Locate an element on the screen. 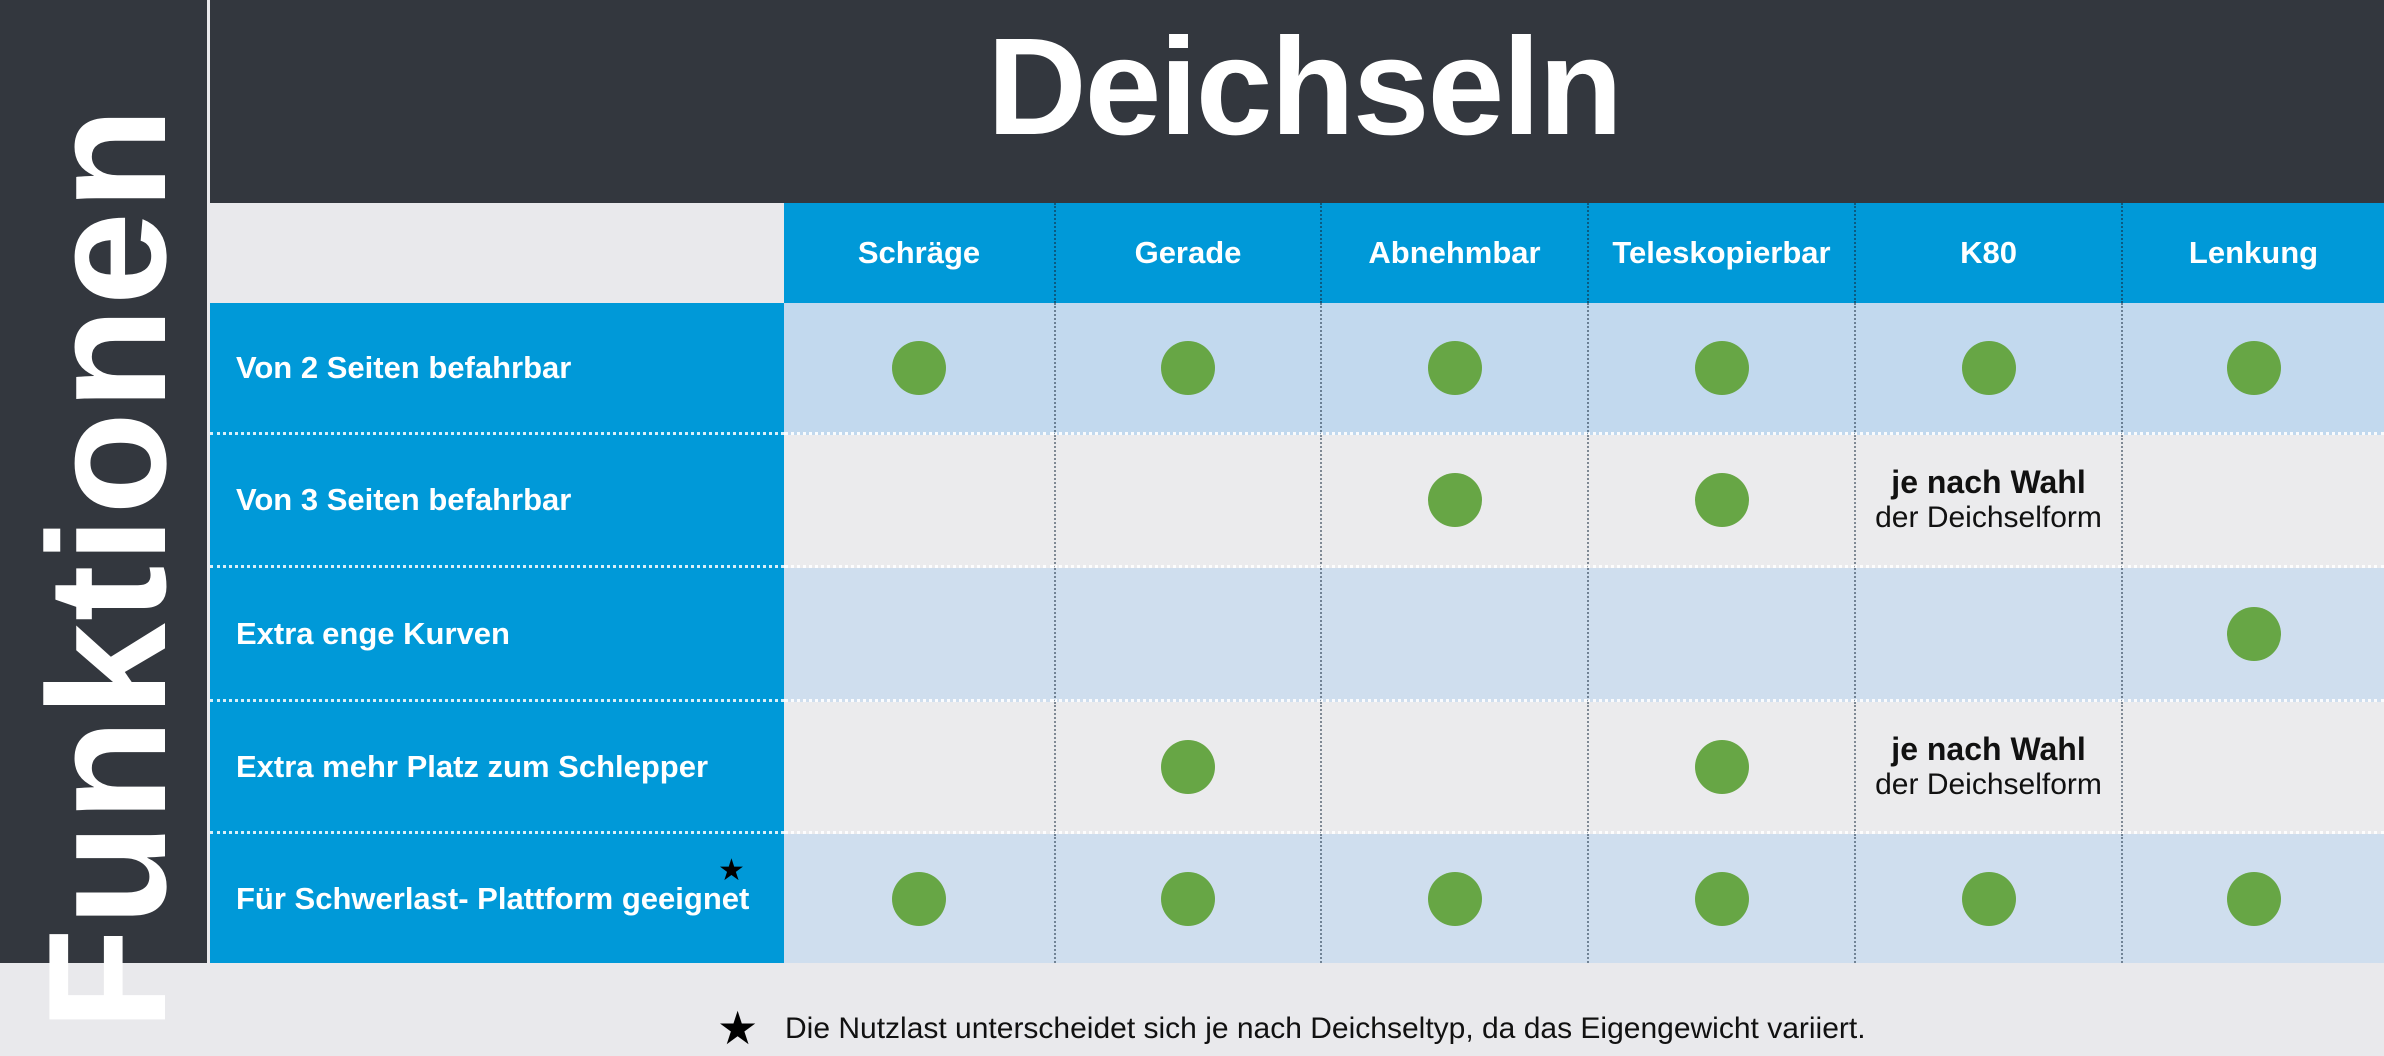 The image size is (2384, 1056). row-label: Von 2 Seiten befahrbar is located at coordinates (497, 369).